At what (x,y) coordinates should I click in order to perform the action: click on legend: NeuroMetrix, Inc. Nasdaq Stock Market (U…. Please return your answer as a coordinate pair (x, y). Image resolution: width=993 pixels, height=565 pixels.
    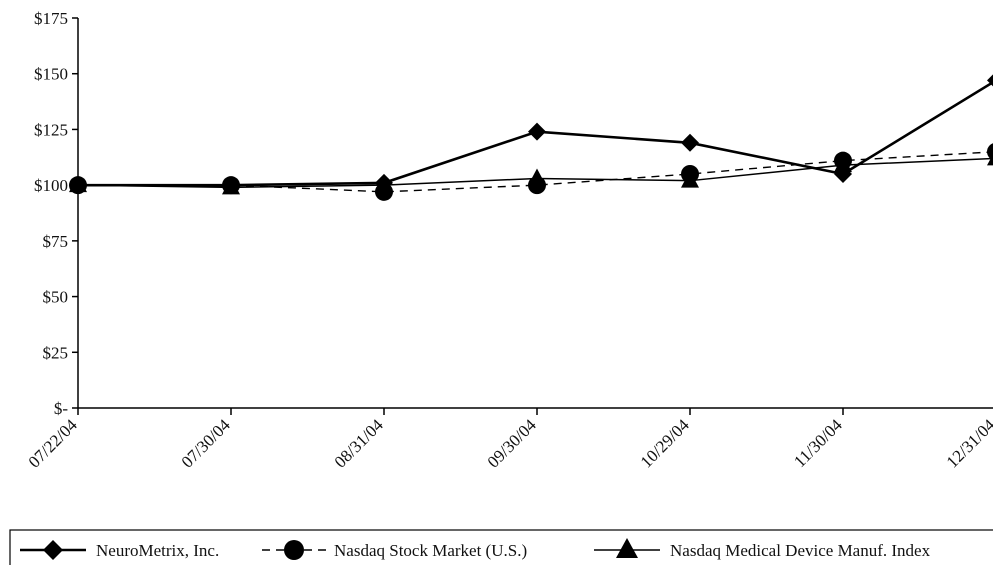
    Looking at the image, I should click on (501, 547).